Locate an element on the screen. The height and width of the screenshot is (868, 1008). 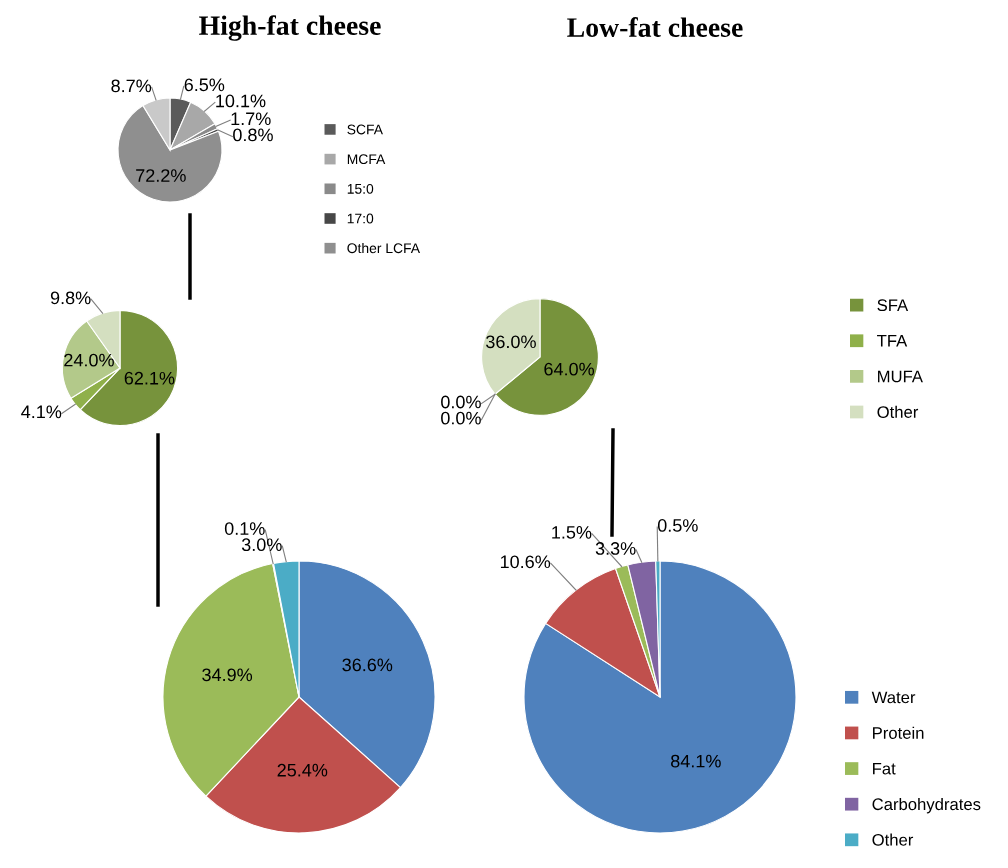
data-label: 84.1% is located at coordinates (696, 761).